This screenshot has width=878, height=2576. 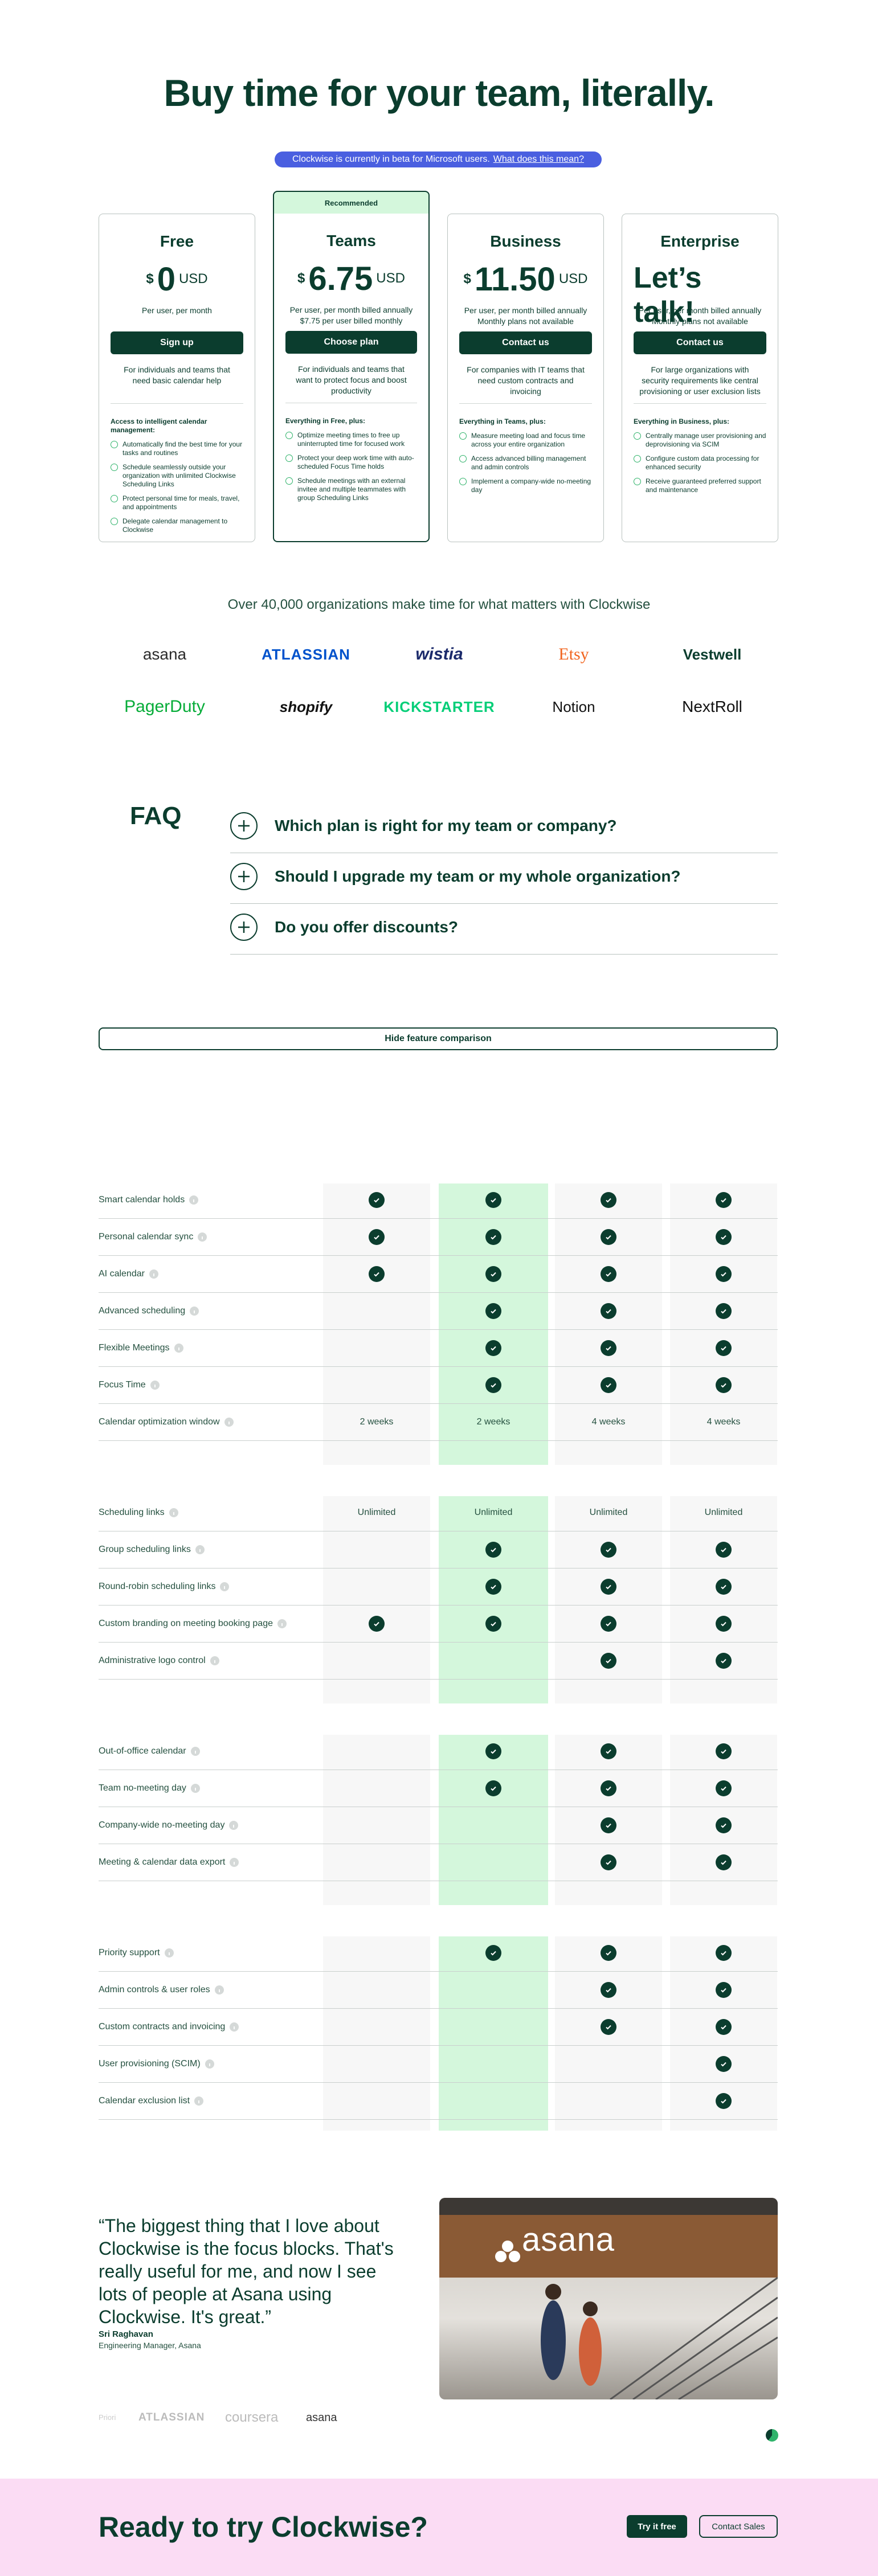 What do you see at coordinates (700, 241) in the screenshot?
I see `plan-name: Enterprise` at bounding box center [700, 241].